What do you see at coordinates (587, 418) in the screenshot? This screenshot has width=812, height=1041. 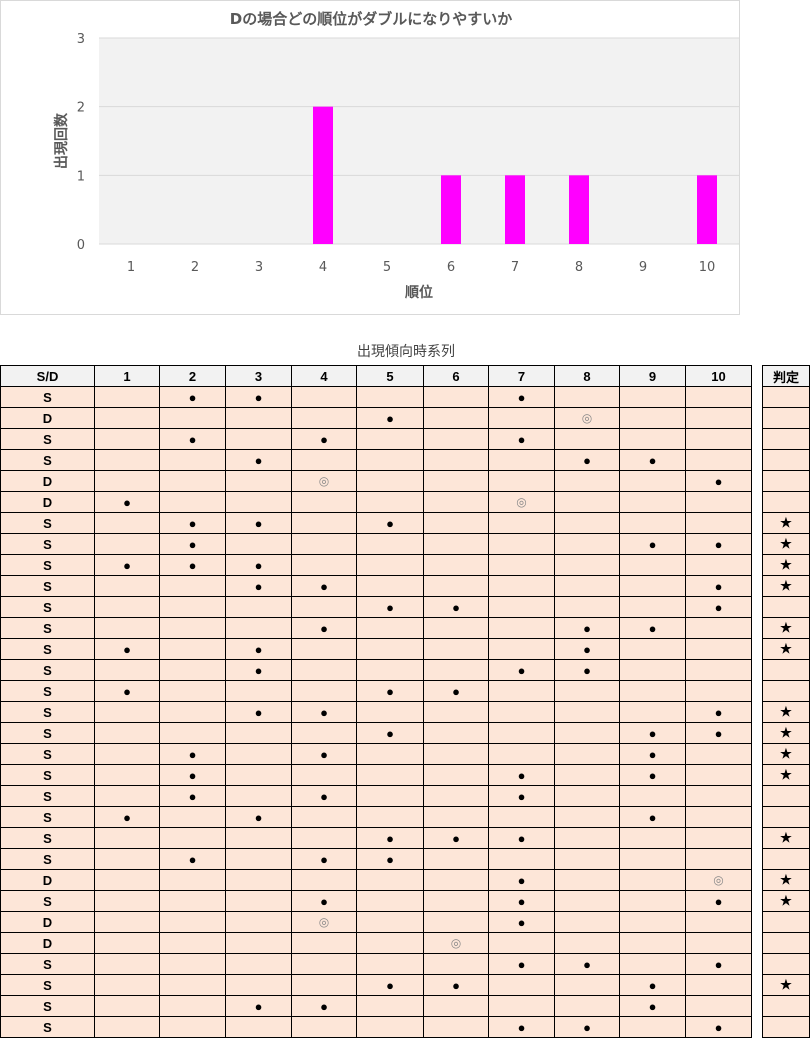 I see `mark-cell: ◎` at bounding box center [587, 418].